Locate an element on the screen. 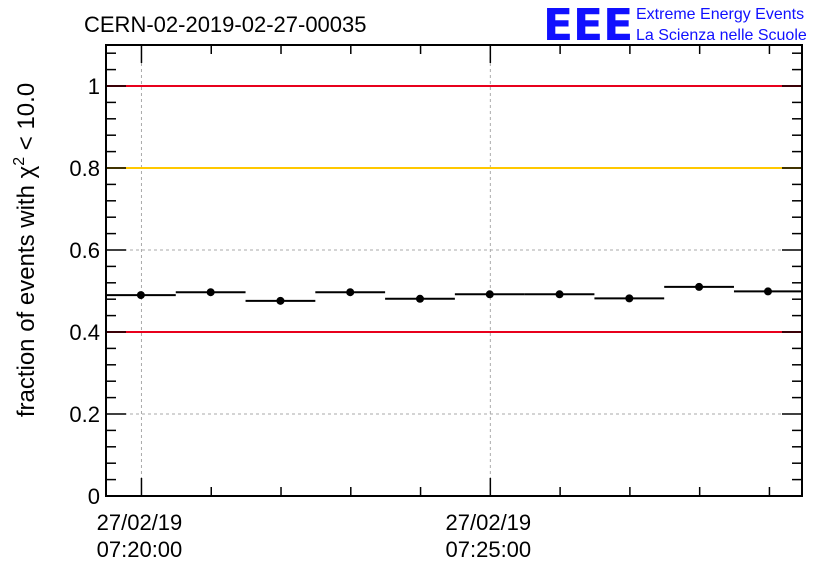  eee-logo-line1: Extreme Energy Events is located at coordinates (720, 14).